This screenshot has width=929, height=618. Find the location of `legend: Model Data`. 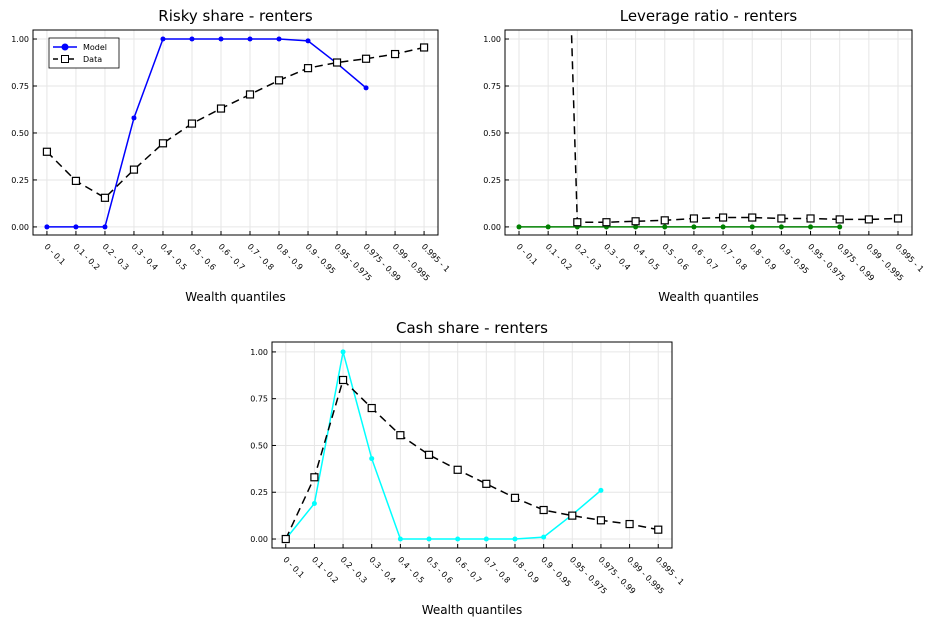

legend: Model Data is located at coordinates (84, 53).